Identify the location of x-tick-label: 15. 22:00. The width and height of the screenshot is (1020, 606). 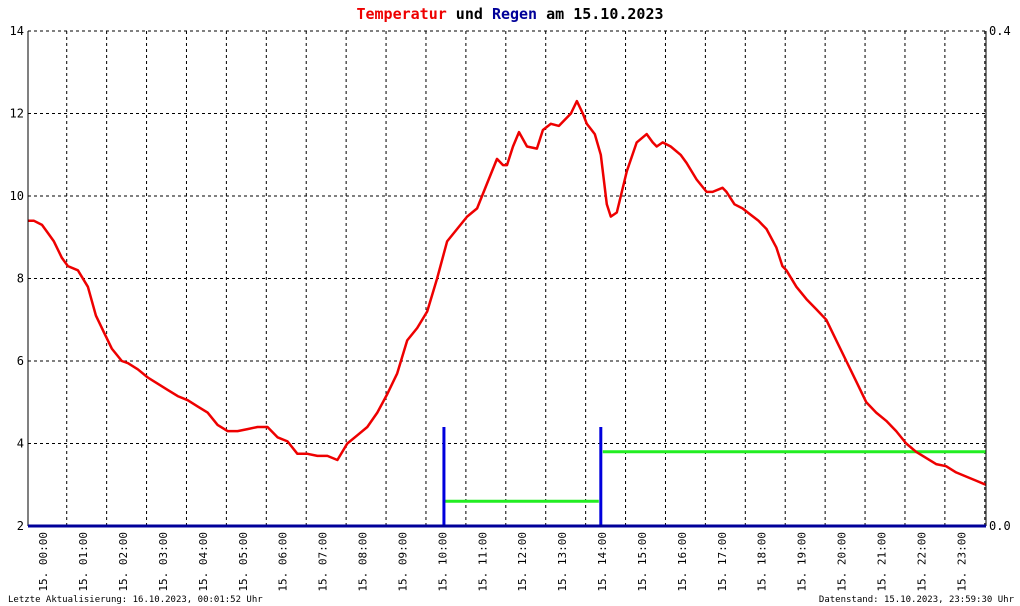
(921, 562).